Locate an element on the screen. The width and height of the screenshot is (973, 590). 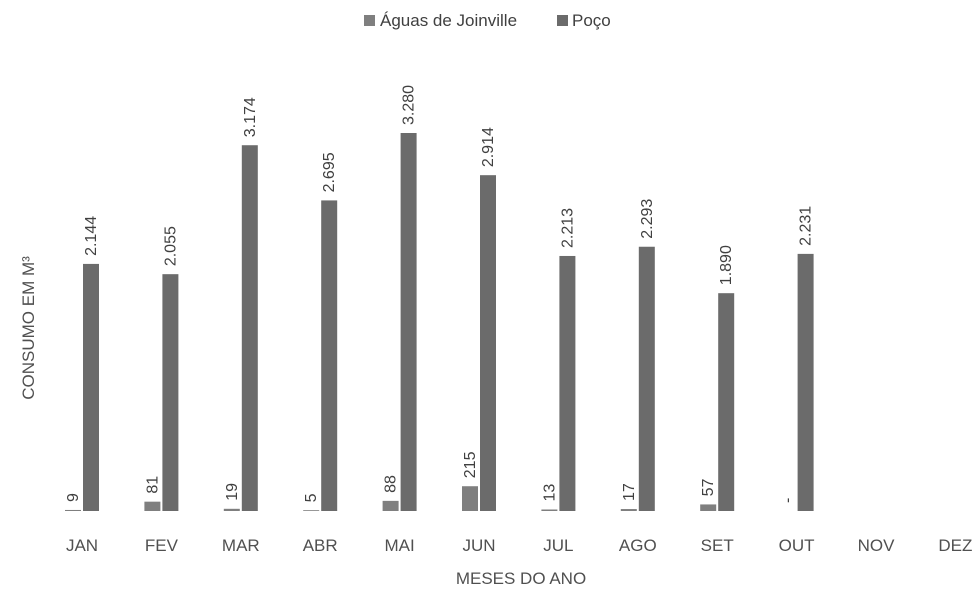
data-label-poco-jun: 2.914 is located at coordinates (488, 147).